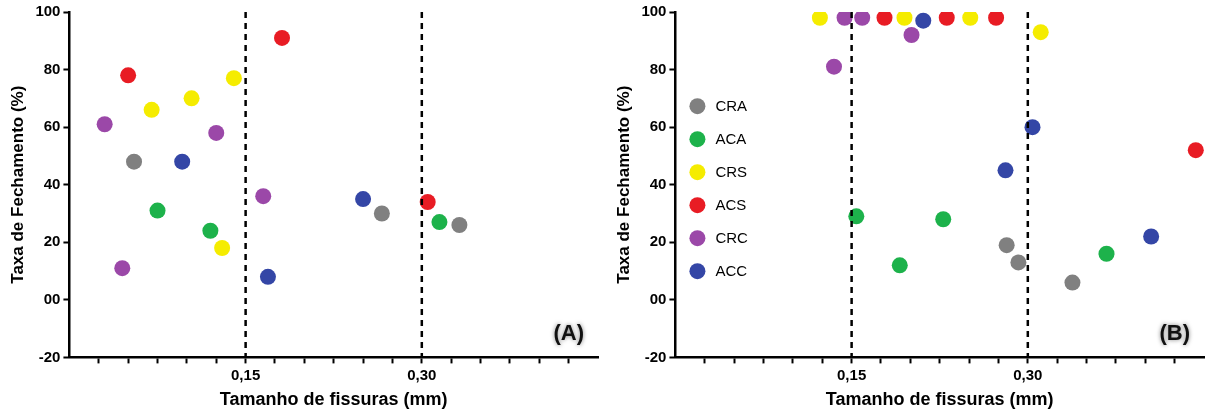 This screenshot has width=1213, height=417. I want to click on legend-label: CRA, so click(731, 106).